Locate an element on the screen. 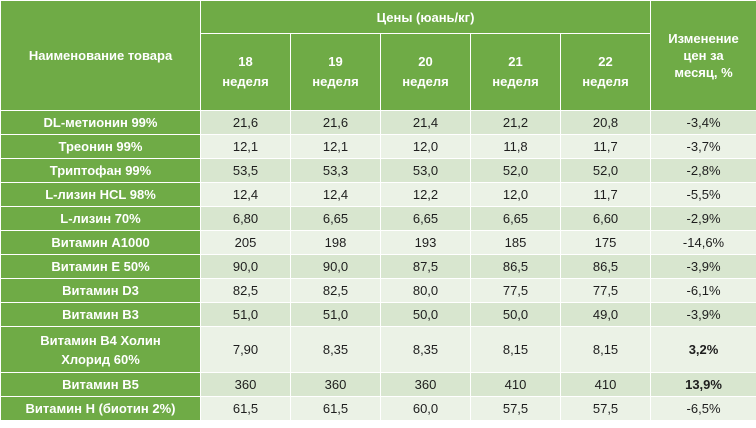 This screenshot has height=428, width=756. product-name: Триптофан 99% is located at coordinates (100, 170).